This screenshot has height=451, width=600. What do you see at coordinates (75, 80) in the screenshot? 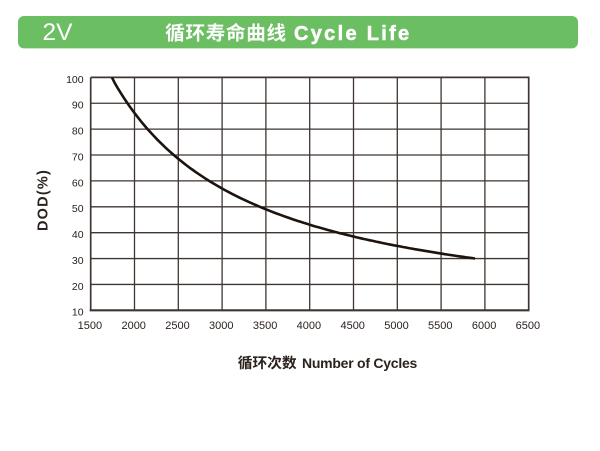
I see `svg-text: 100` at bounding box center [75, 80].